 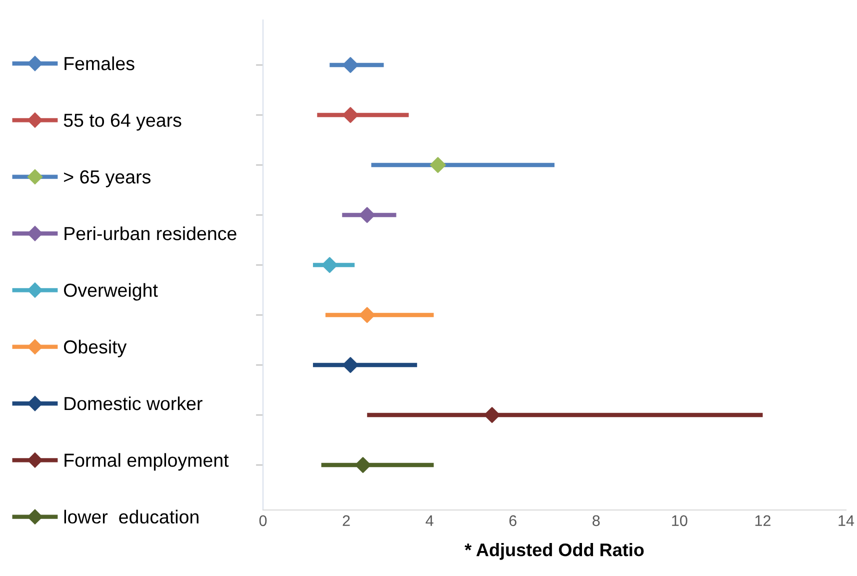 I want to click on x-tick-label: 12, so click(x=762, y=520).